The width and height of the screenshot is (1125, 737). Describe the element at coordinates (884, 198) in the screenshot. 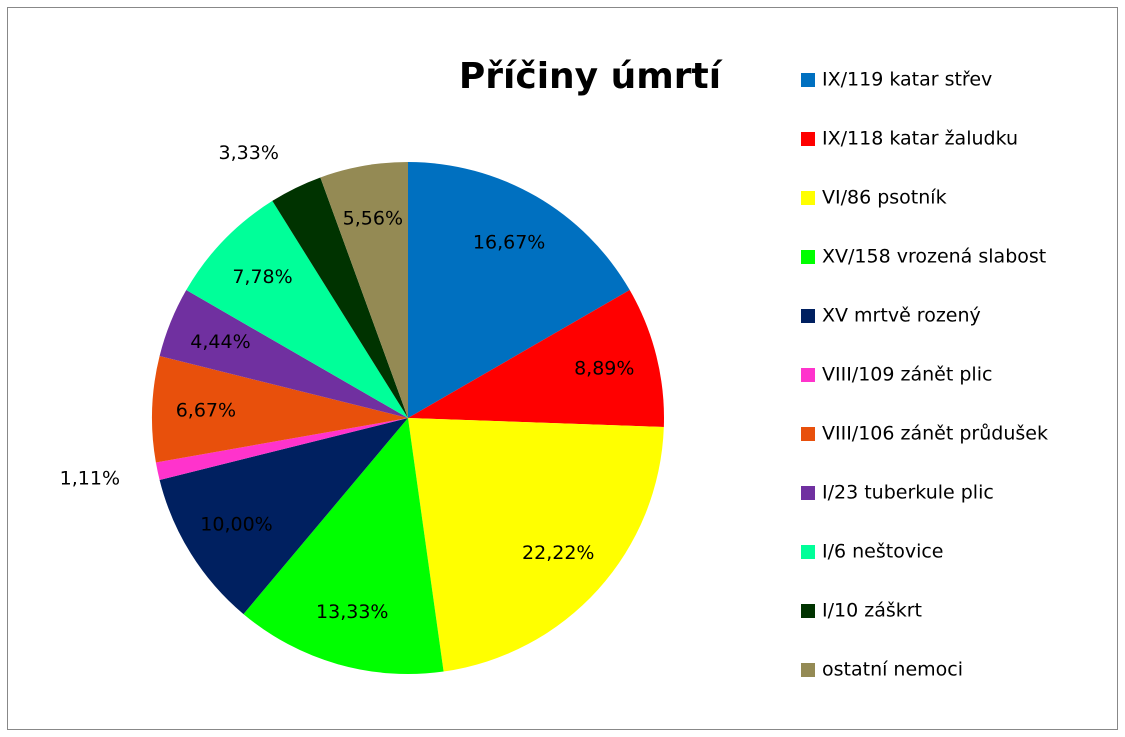

I see `legend-label: VI/86 psotník` at that location.